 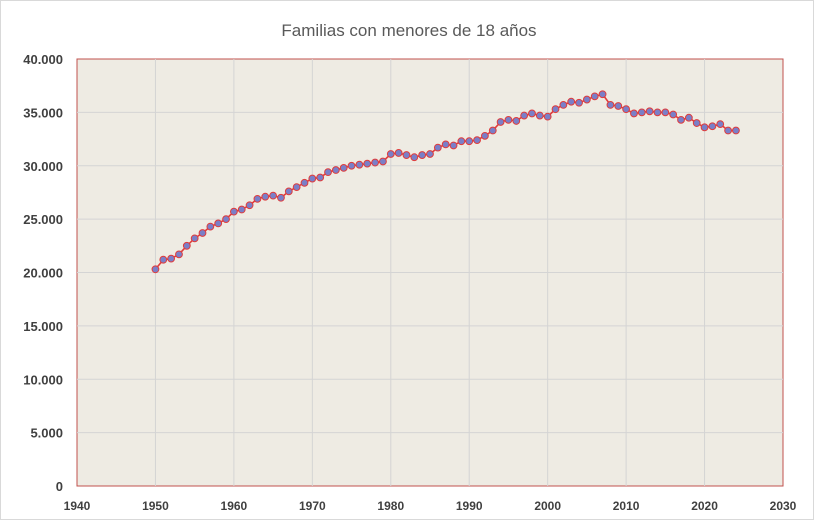 What do you see at coordinates (430, 506) in the screenshot?
I see `x-axis: 1940 1950 1960 1970 1980 1990 2000 2010 2020 2030` at bounding box center [430, 506].